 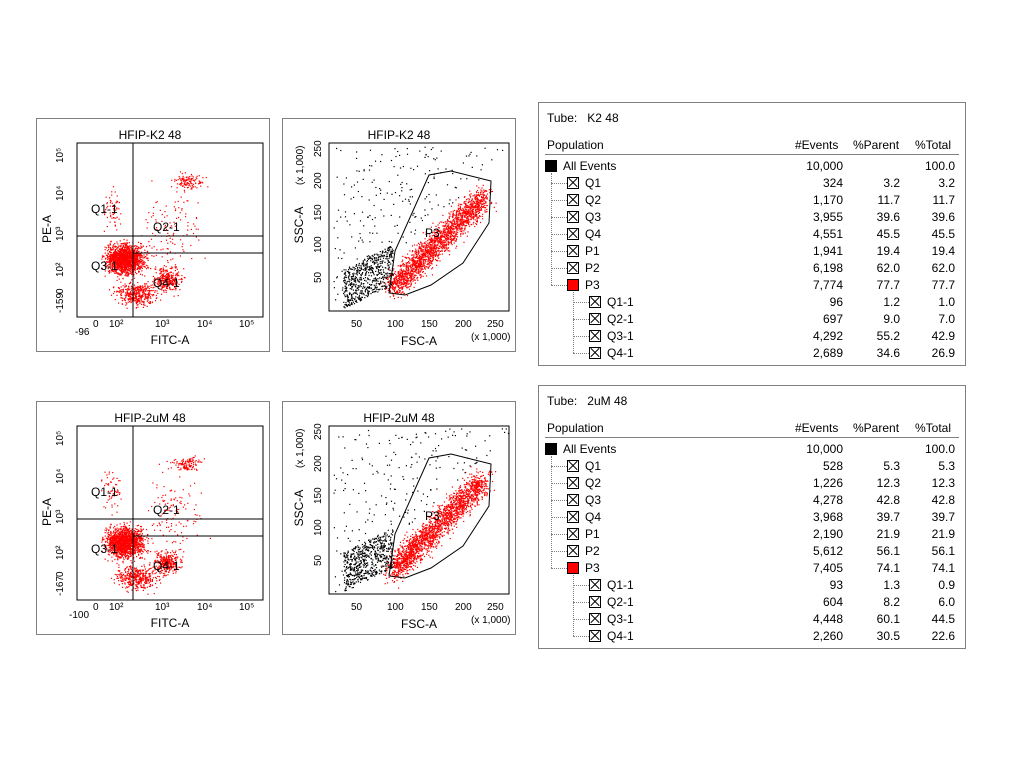 I want to click on quadrant-label-q4: Q4-1, so click(x=166, y=283).